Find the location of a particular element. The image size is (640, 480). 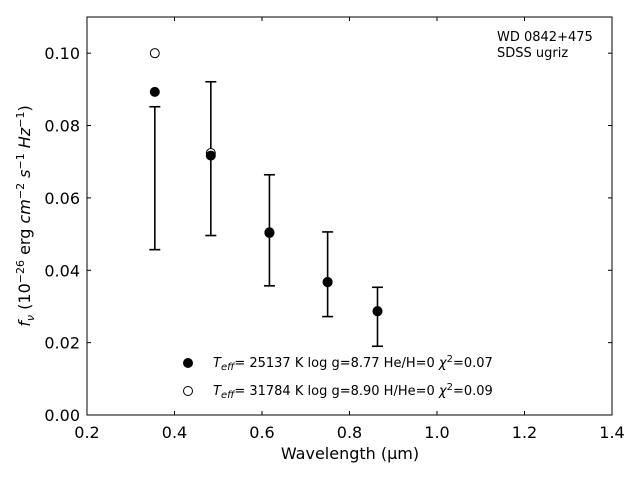

annotation-line-2: SDSS ugriz is located at coordinates (532, 53).